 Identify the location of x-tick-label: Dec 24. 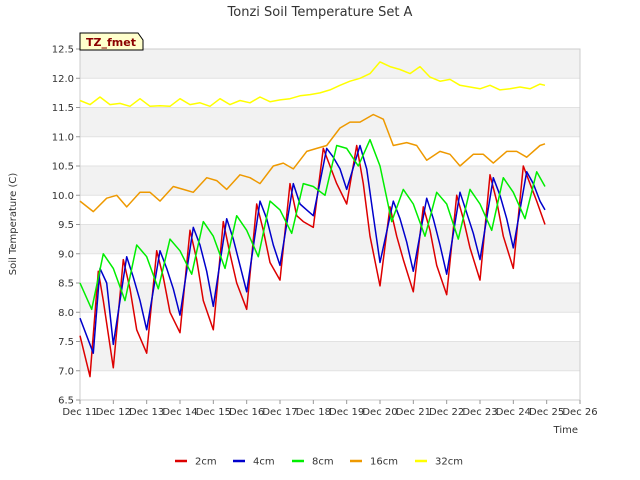
(513, 412).